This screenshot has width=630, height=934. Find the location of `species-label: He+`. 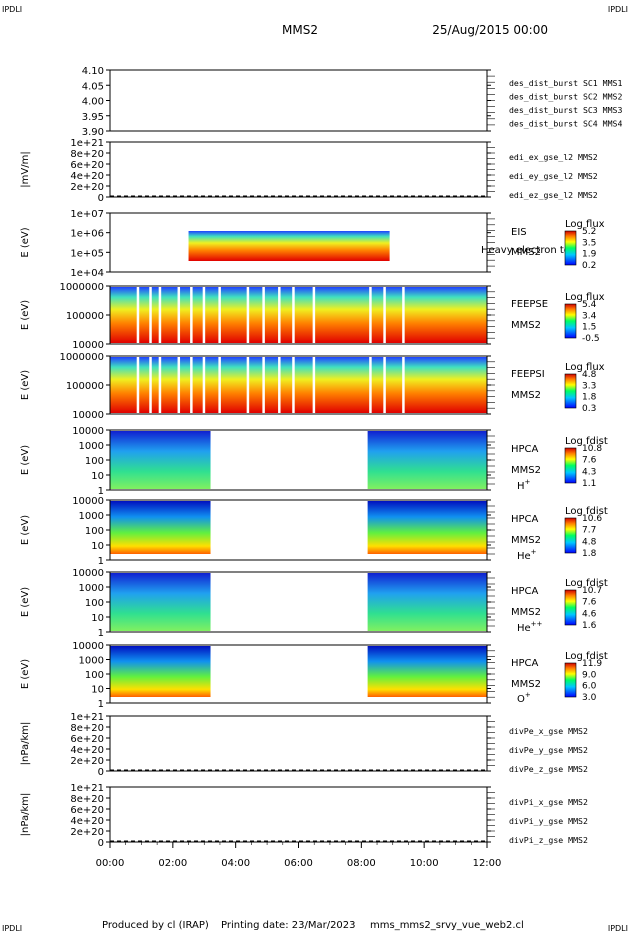

species-label: He+ is located at coordinates (527, 555).